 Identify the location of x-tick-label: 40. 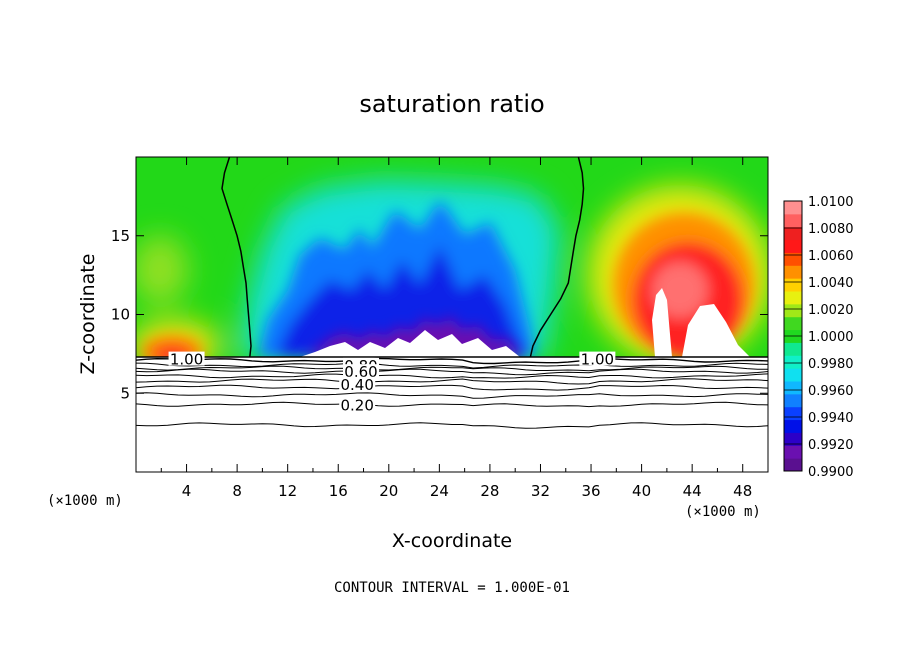
(641, 491).